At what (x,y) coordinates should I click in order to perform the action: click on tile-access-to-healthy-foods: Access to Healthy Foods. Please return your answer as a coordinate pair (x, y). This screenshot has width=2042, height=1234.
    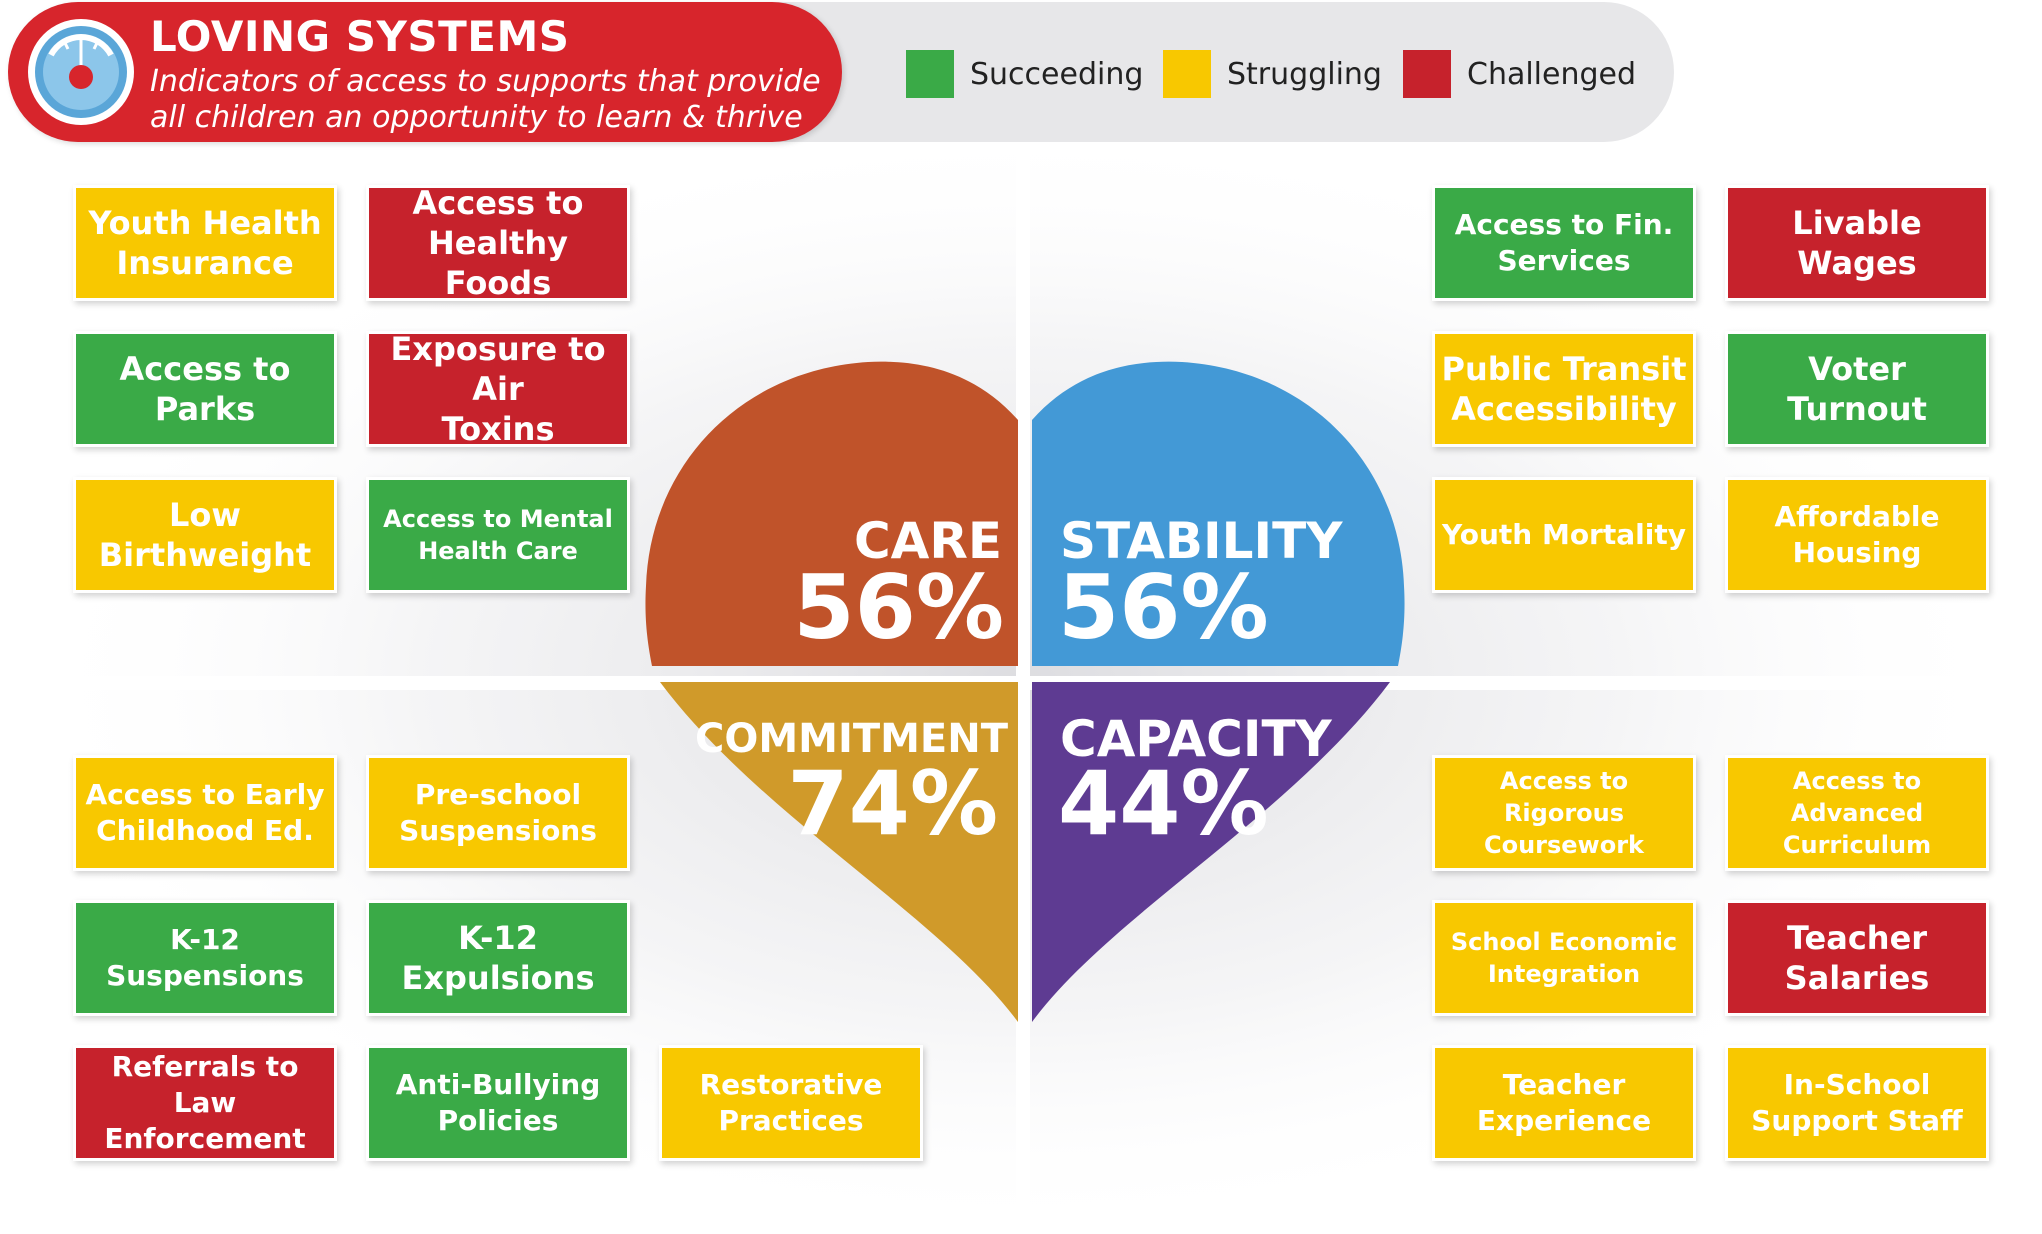
    Looking at the image, I should click on (498, 243).